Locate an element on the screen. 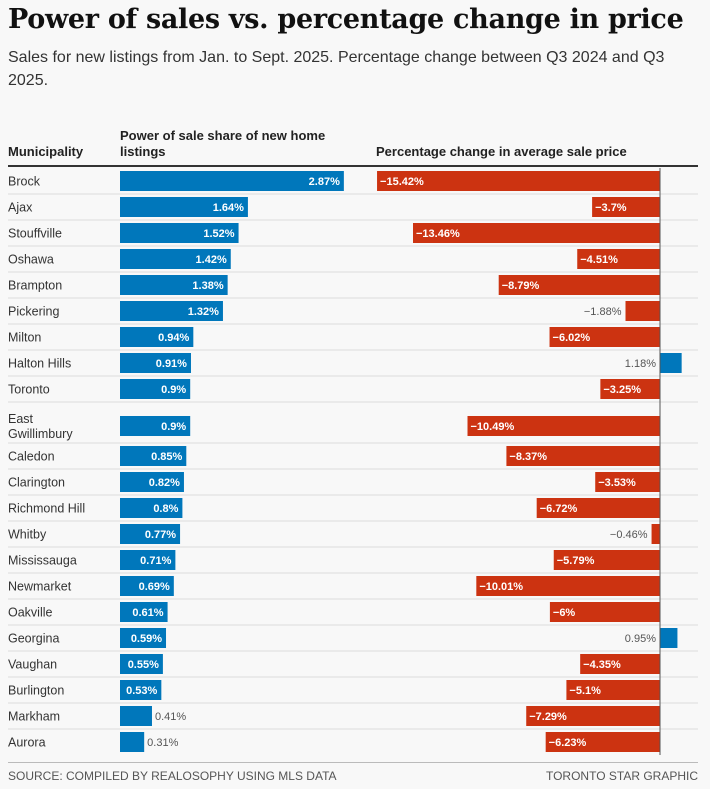 This screenshot has height=789, width=710. share-label: 1.52% is located at coordinates (218, 234).